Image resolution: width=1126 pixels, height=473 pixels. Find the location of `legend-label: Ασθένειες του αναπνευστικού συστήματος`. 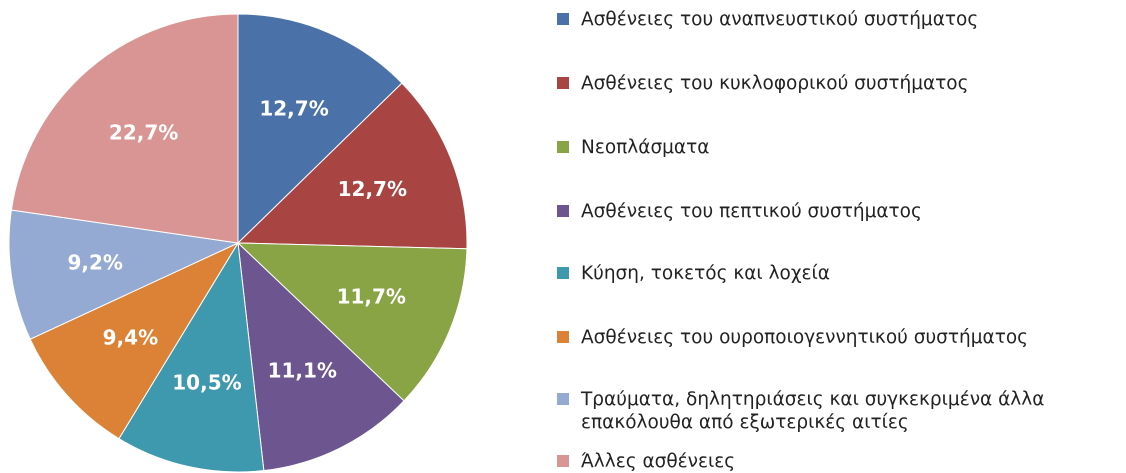

legend-label: Ασθένειες του αναπνευστικού συστήματος is located at coordinates (780, 19).